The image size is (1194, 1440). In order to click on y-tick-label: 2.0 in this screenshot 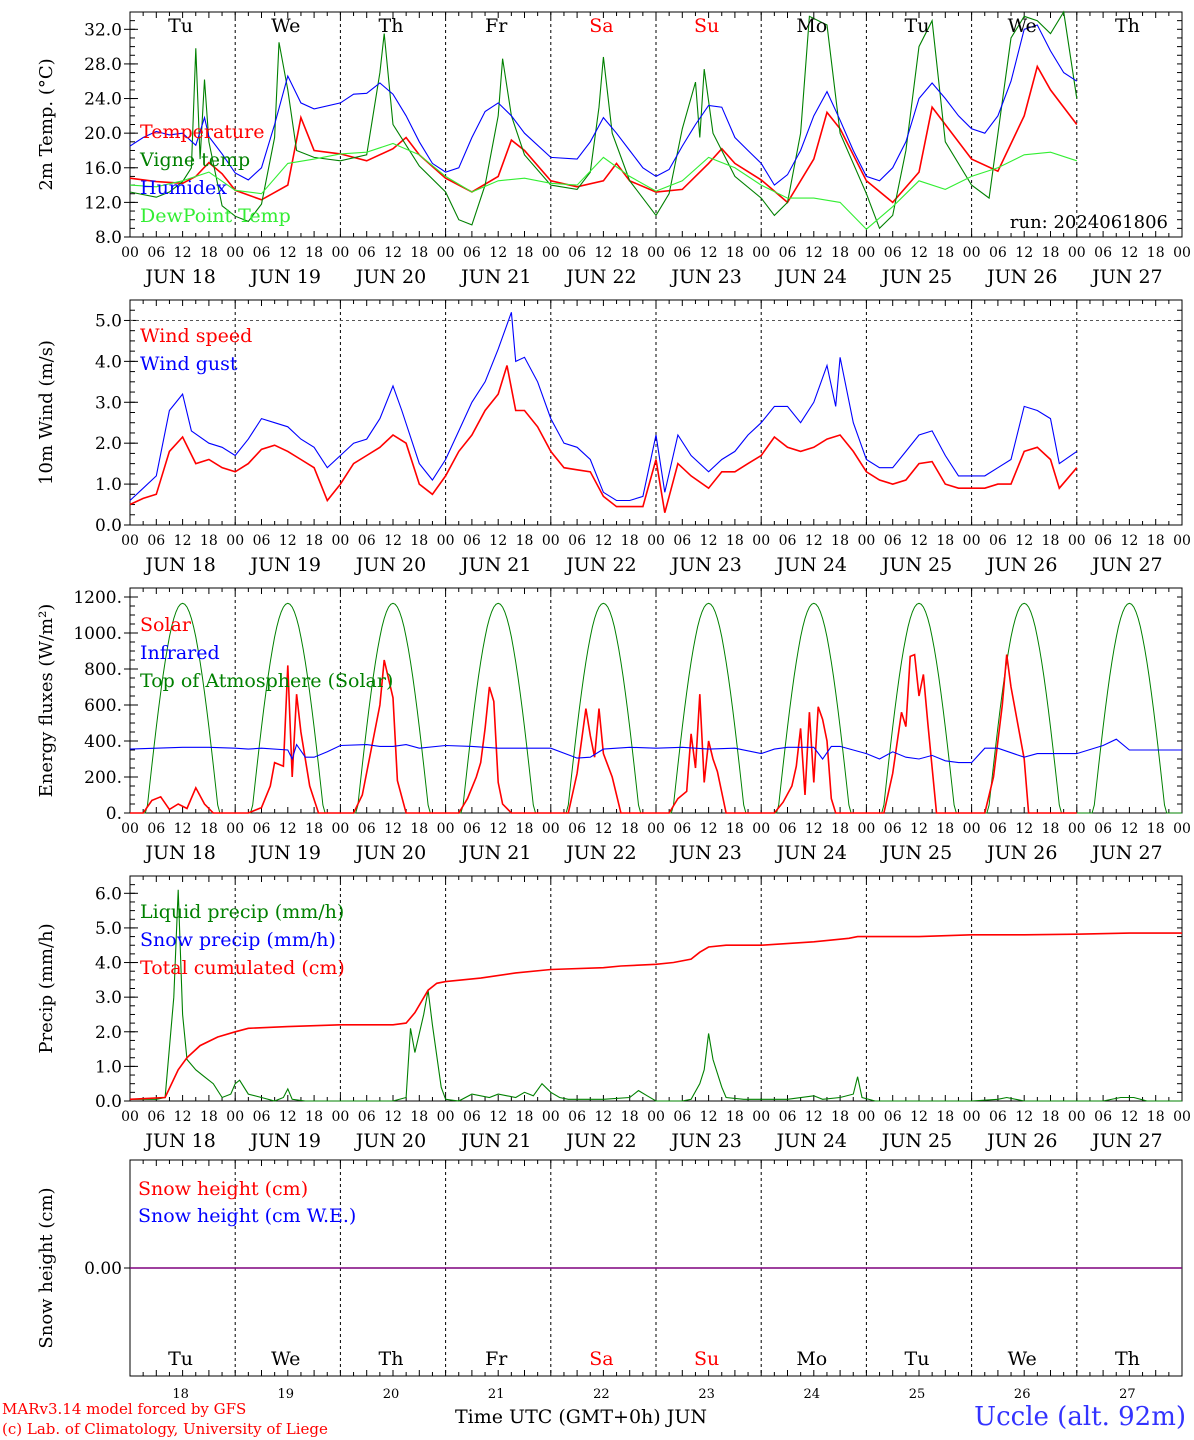, I will do `click(108, 444)`.